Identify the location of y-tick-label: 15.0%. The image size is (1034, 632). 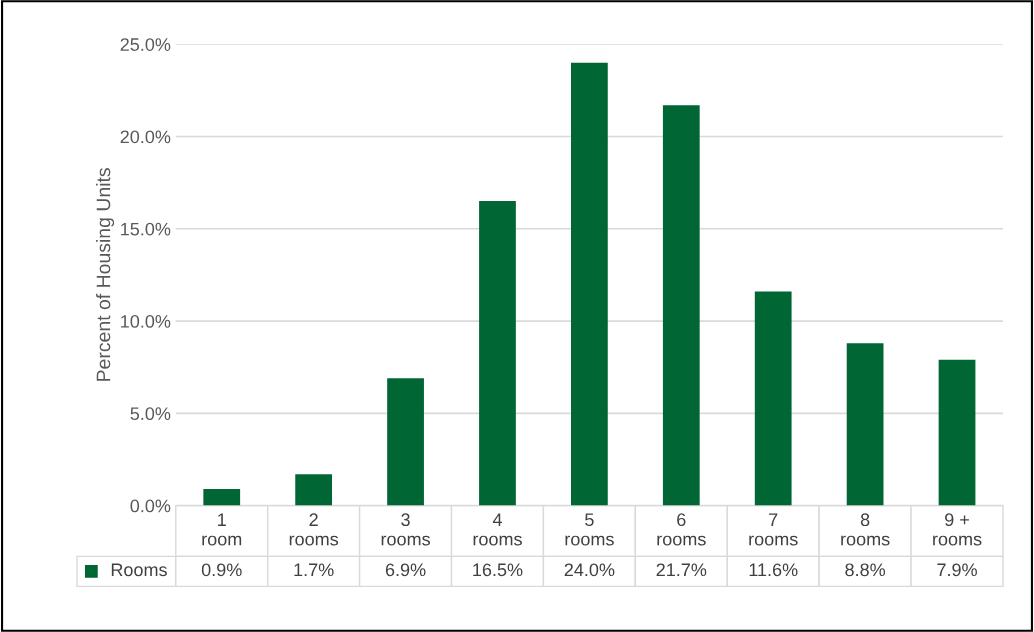
(146, 229).